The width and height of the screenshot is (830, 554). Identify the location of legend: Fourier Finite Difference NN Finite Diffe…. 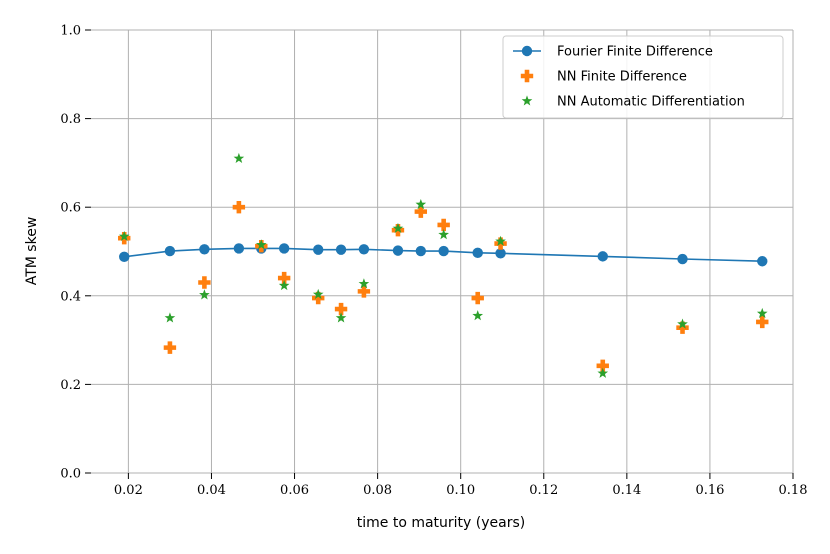
(643, 77).